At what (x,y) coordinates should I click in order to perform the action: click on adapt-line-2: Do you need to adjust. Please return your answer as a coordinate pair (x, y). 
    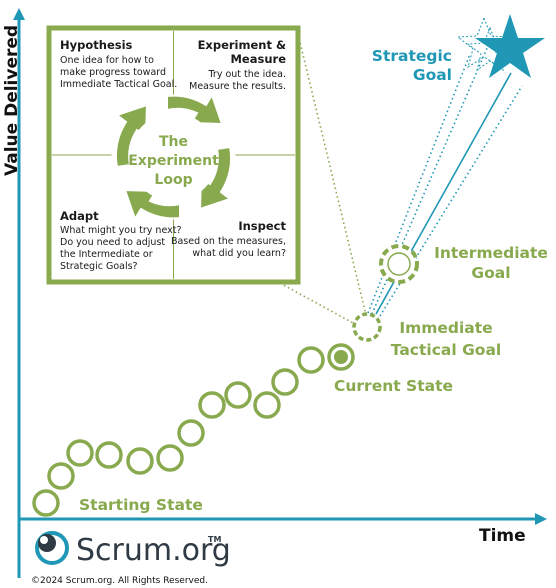
    Looking at the image, I should click on (112, 242).